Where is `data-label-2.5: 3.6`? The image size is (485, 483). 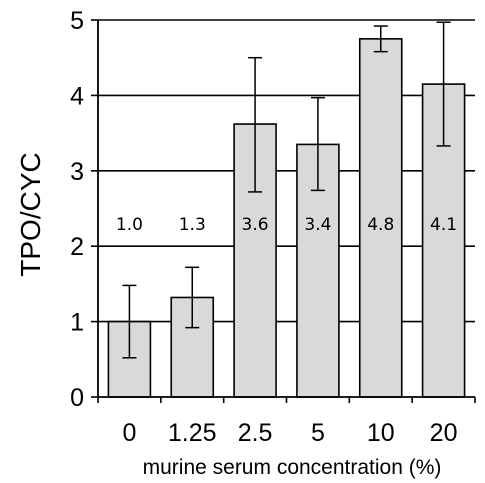
data-label-2.5: 3.6 is located at coordinates (255, 225).